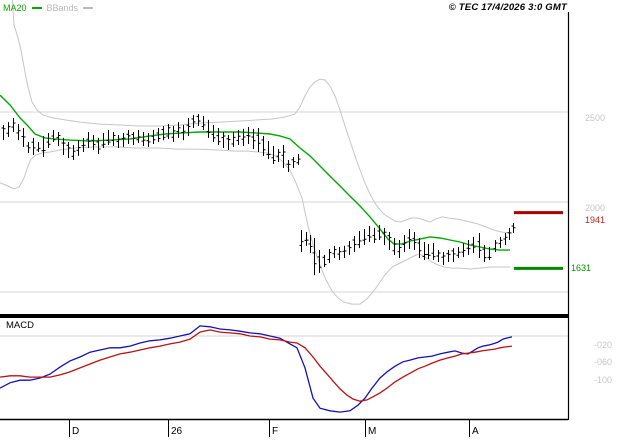 The width and height of the screenshot is (627, 440). What do you see at coordinates (36, 8) in the screenshot?
I see `ma20-line-swatch-icon` at bounding box center [36, 8].